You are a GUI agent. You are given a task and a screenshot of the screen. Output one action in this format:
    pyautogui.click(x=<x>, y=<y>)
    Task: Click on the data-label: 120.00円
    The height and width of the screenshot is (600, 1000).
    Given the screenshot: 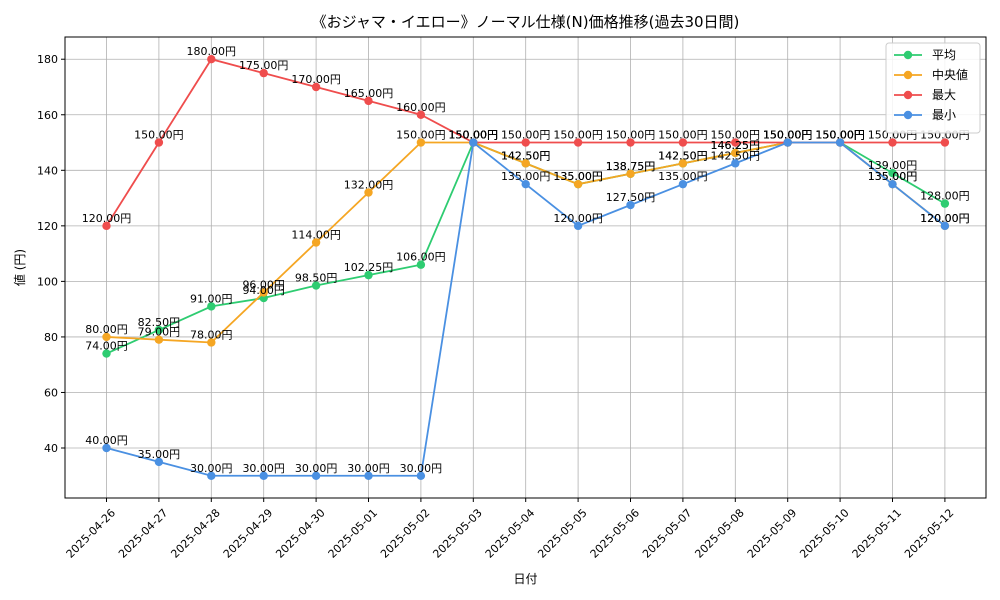 What is the action you would take?
    pyautogui.click(x=107, y=218)
    